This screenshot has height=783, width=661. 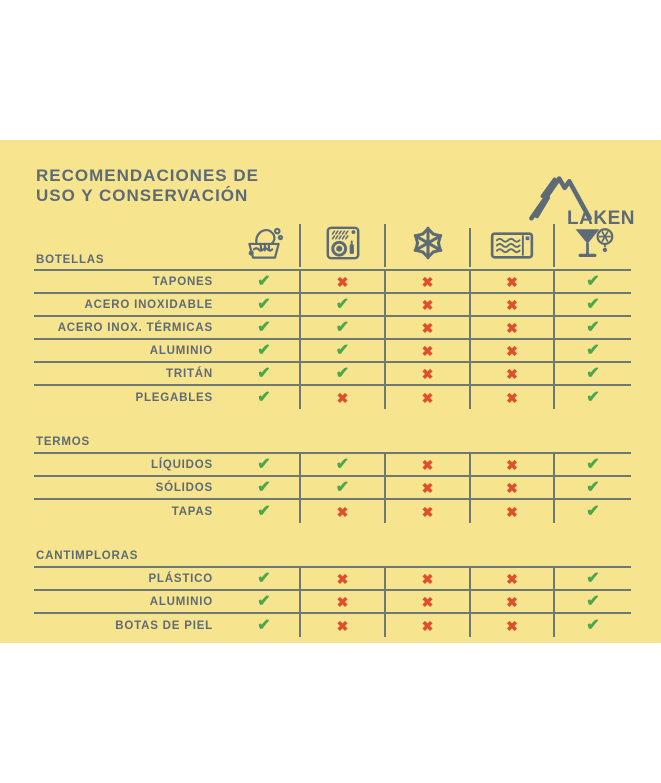 I want to click on laken-logo: LAKEN, so click(x=577, y=202).